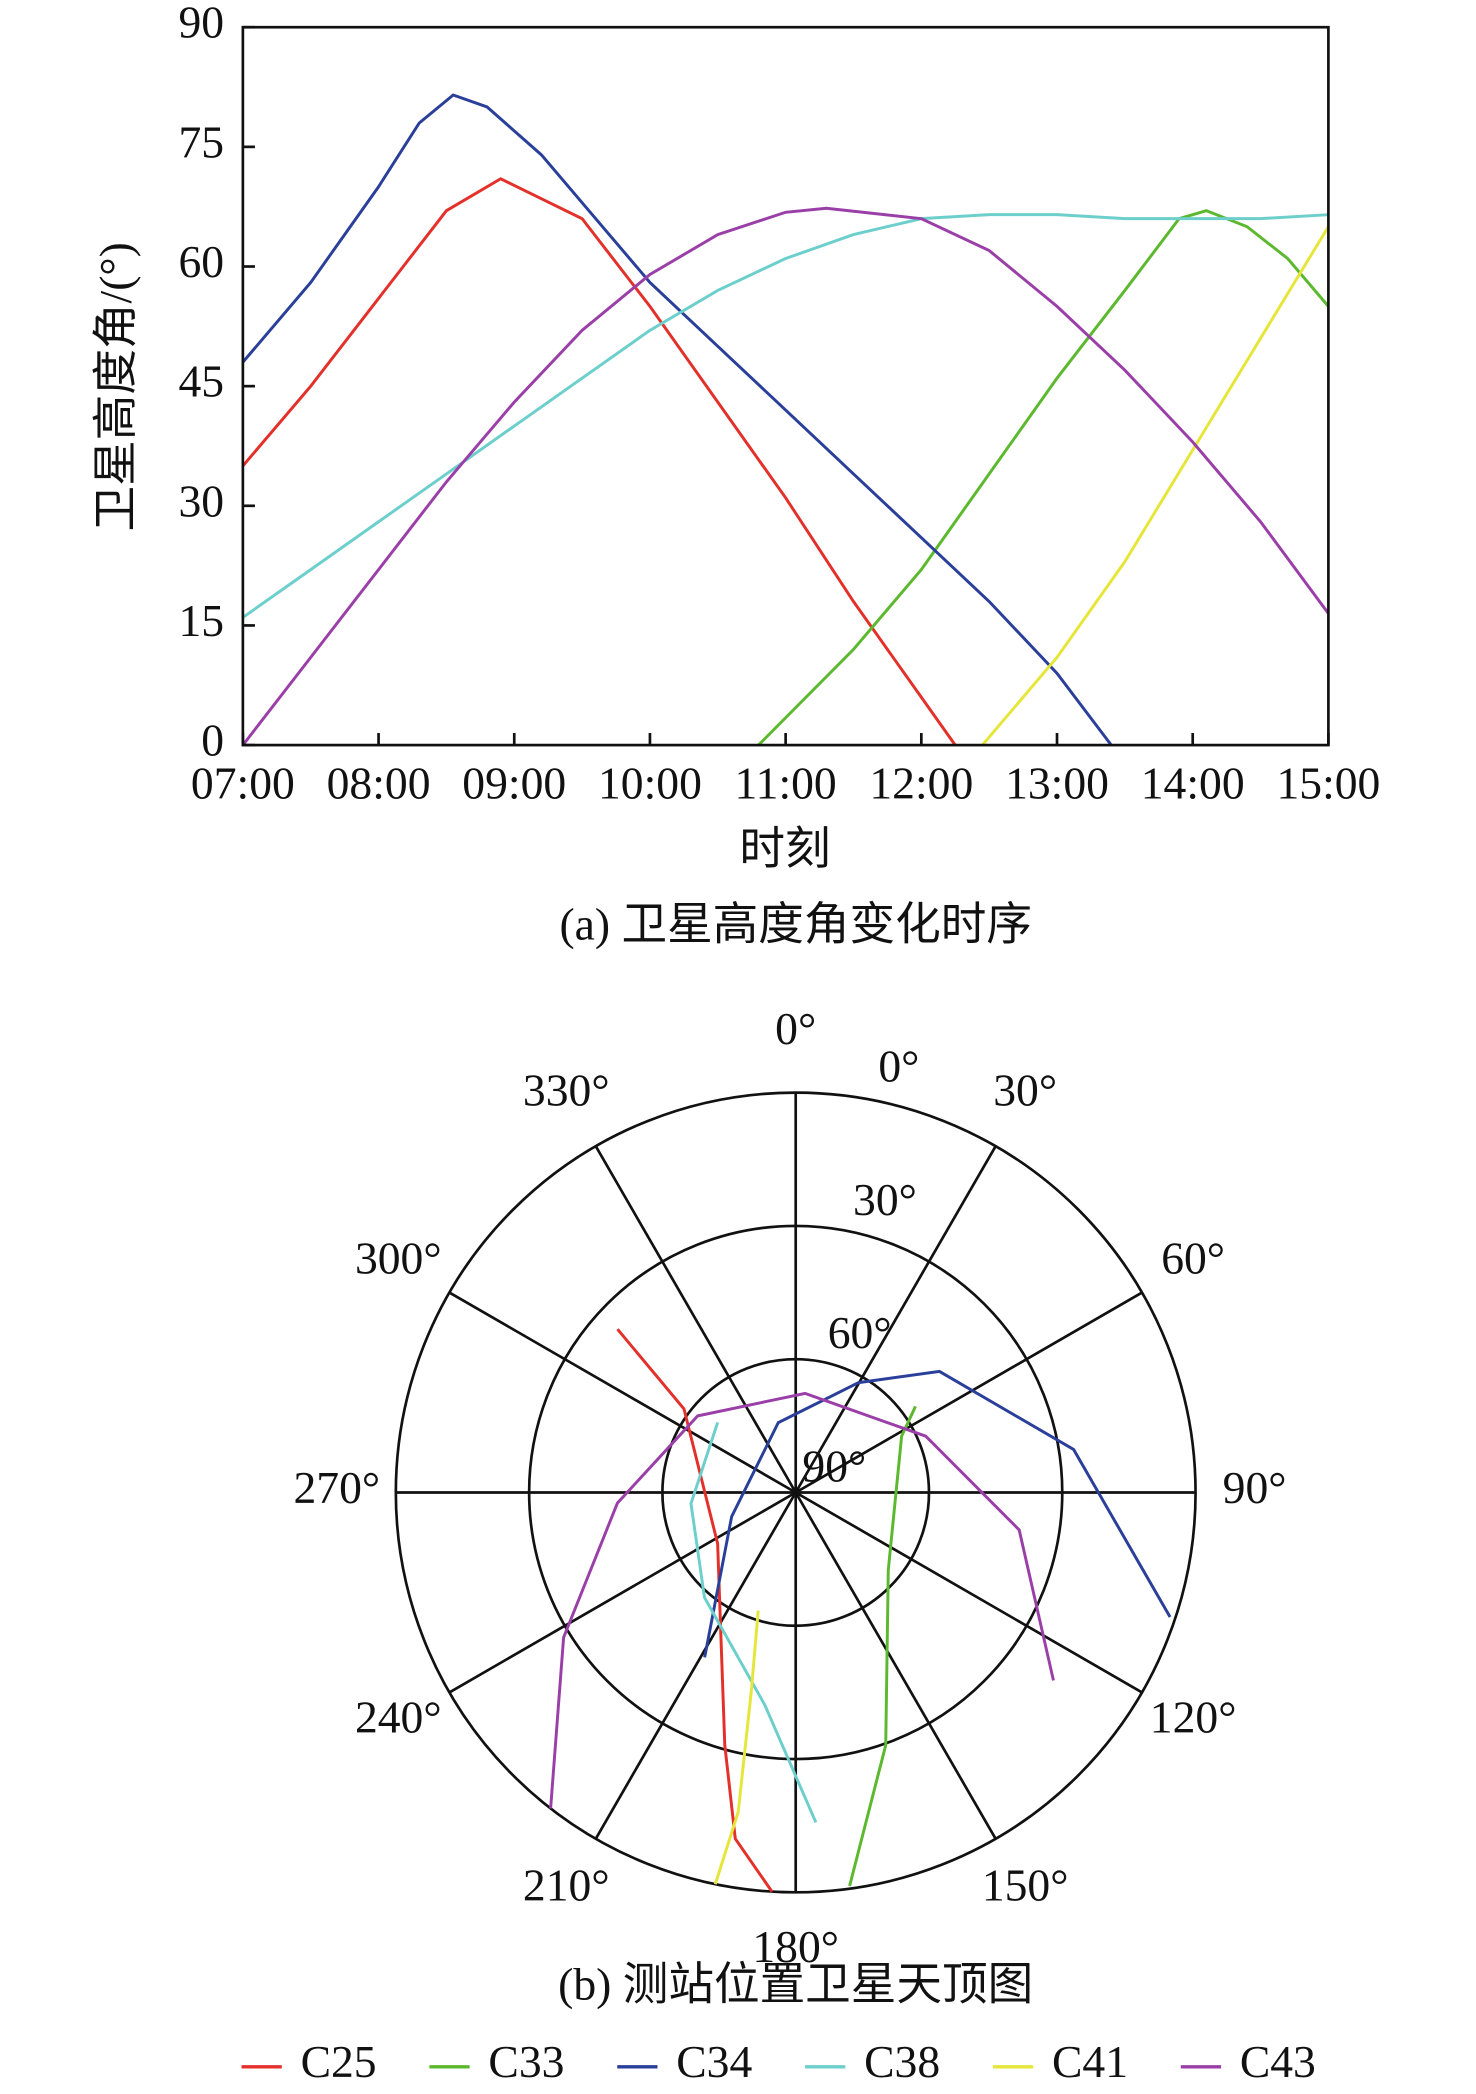 This screenshot has height=2094, width=1476. What do you see at coordinates (201, 381) in the screenshot?
I see `y-tick-label: 45` at bounding box center [201, 381].